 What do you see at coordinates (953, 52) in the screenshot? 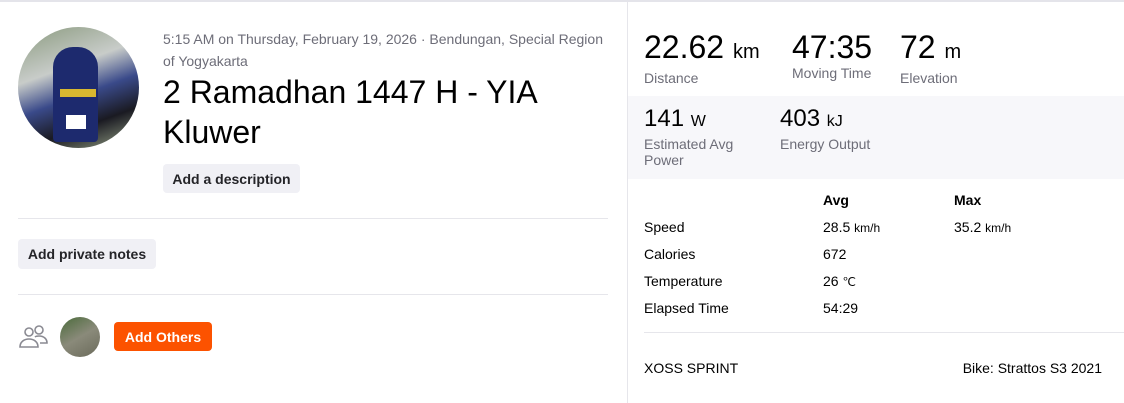
I see `stat-unit: m` at bounding box center [953, 52].